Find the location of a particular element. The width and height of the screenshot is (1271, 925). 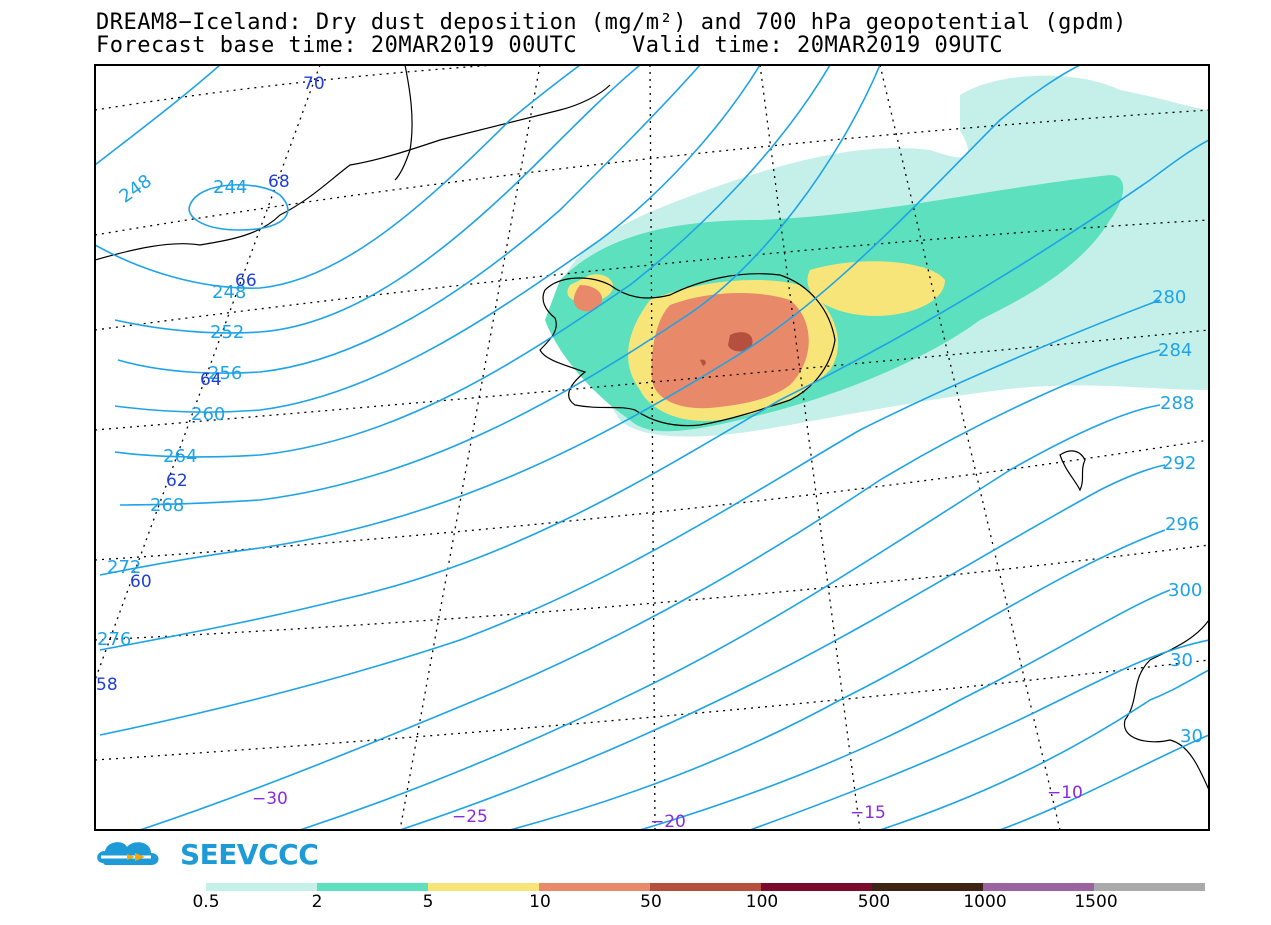

legend-label: 10 is located at coordinates (540, 902).